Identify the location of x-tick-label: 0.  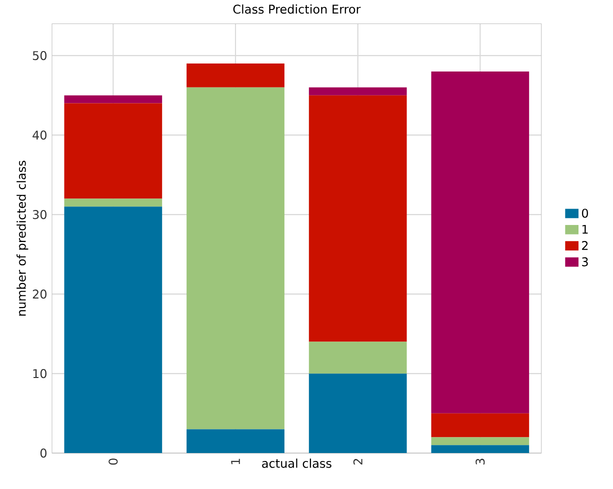
(113, 461).